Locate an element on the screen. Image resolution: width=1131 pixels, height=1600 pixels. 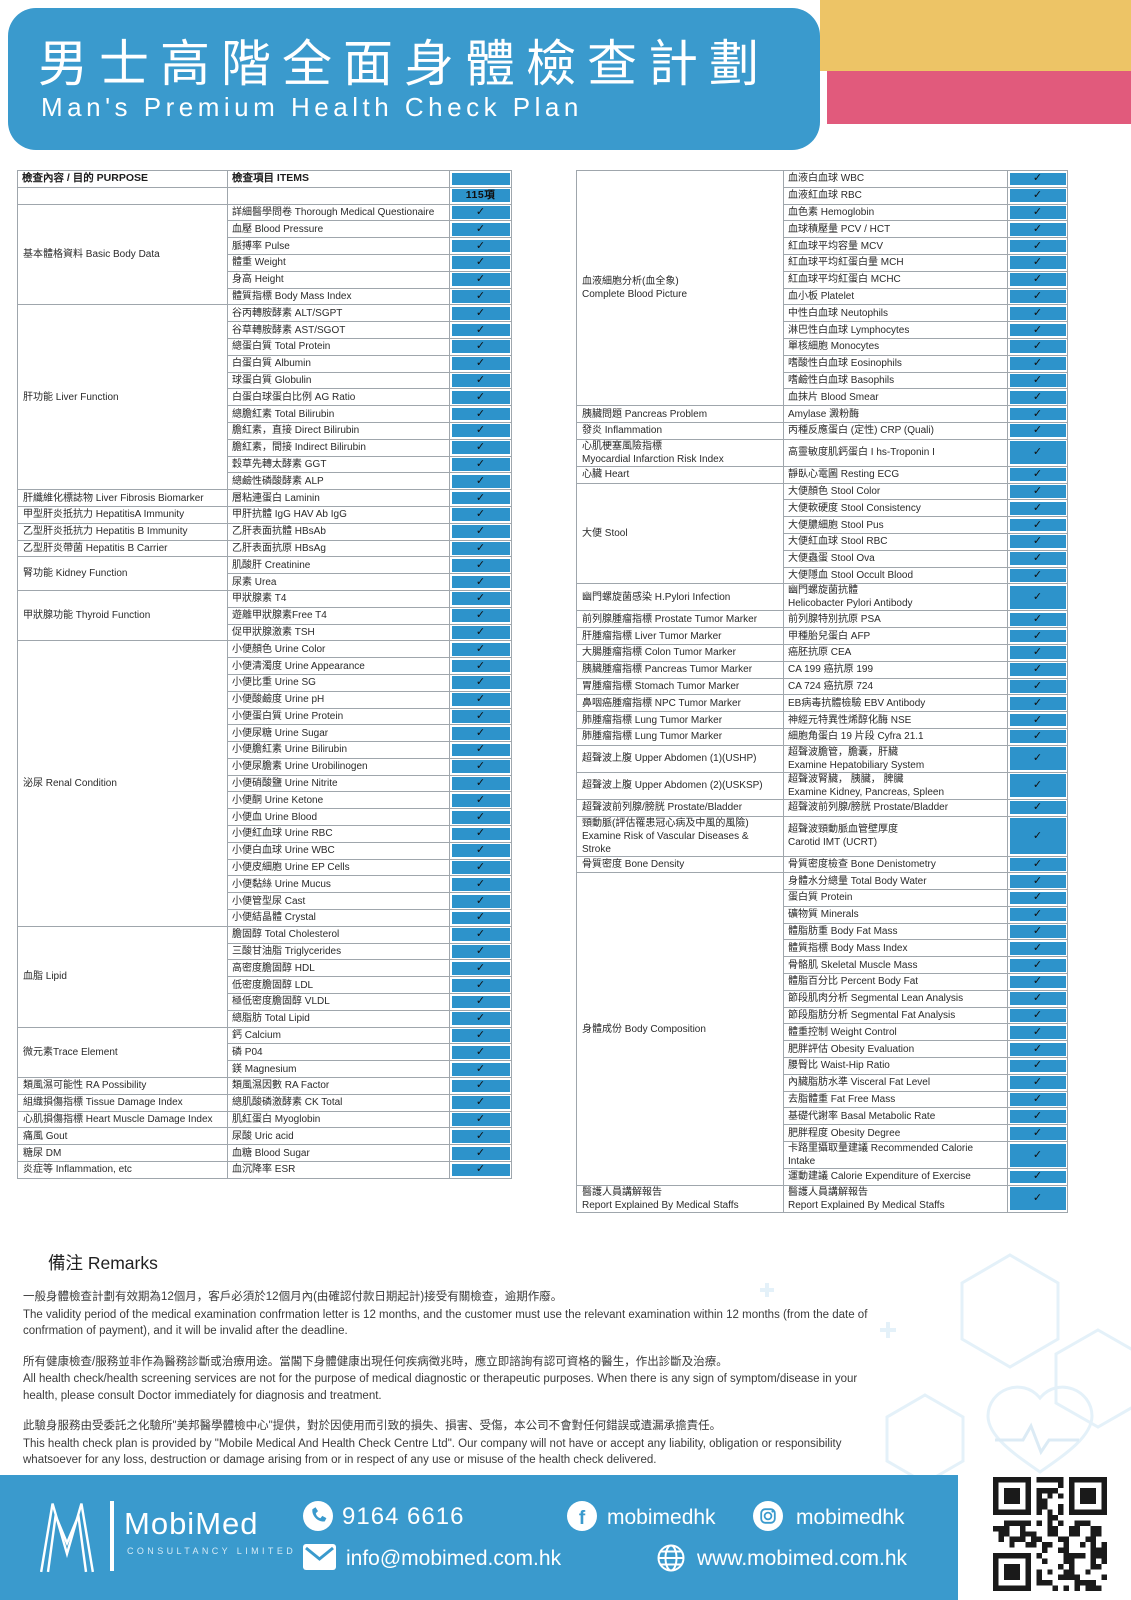
purpose-cell: 糖尿 DM is located at coordinates (122, 1153).